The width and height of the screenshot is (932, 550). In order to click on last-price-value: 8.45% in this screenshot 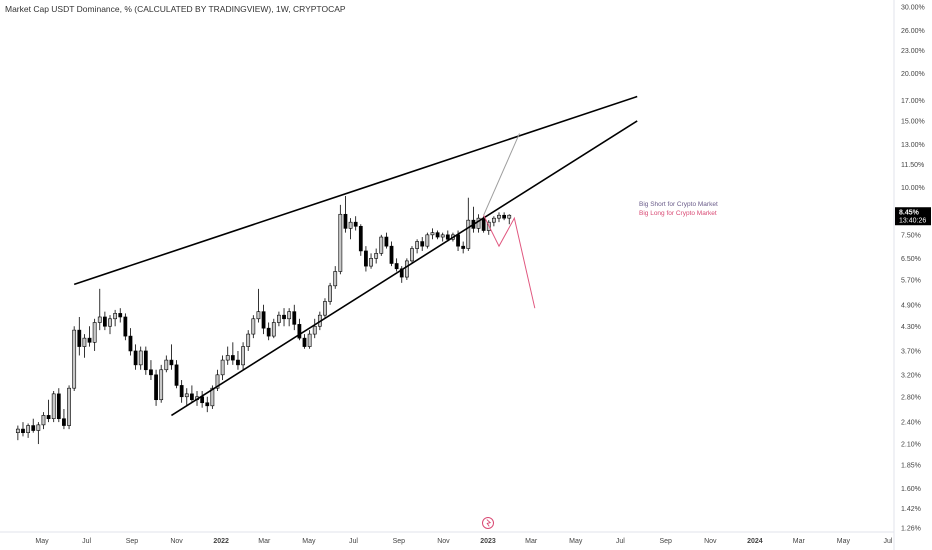, I will do `click(909, 213)`.